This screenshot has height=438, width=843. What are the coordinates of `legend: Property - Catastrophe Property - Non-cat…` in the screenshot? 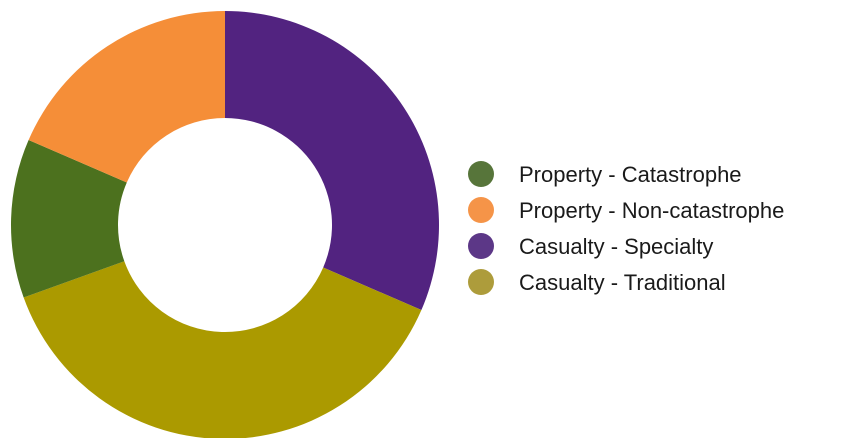 It's located at (626, 228).